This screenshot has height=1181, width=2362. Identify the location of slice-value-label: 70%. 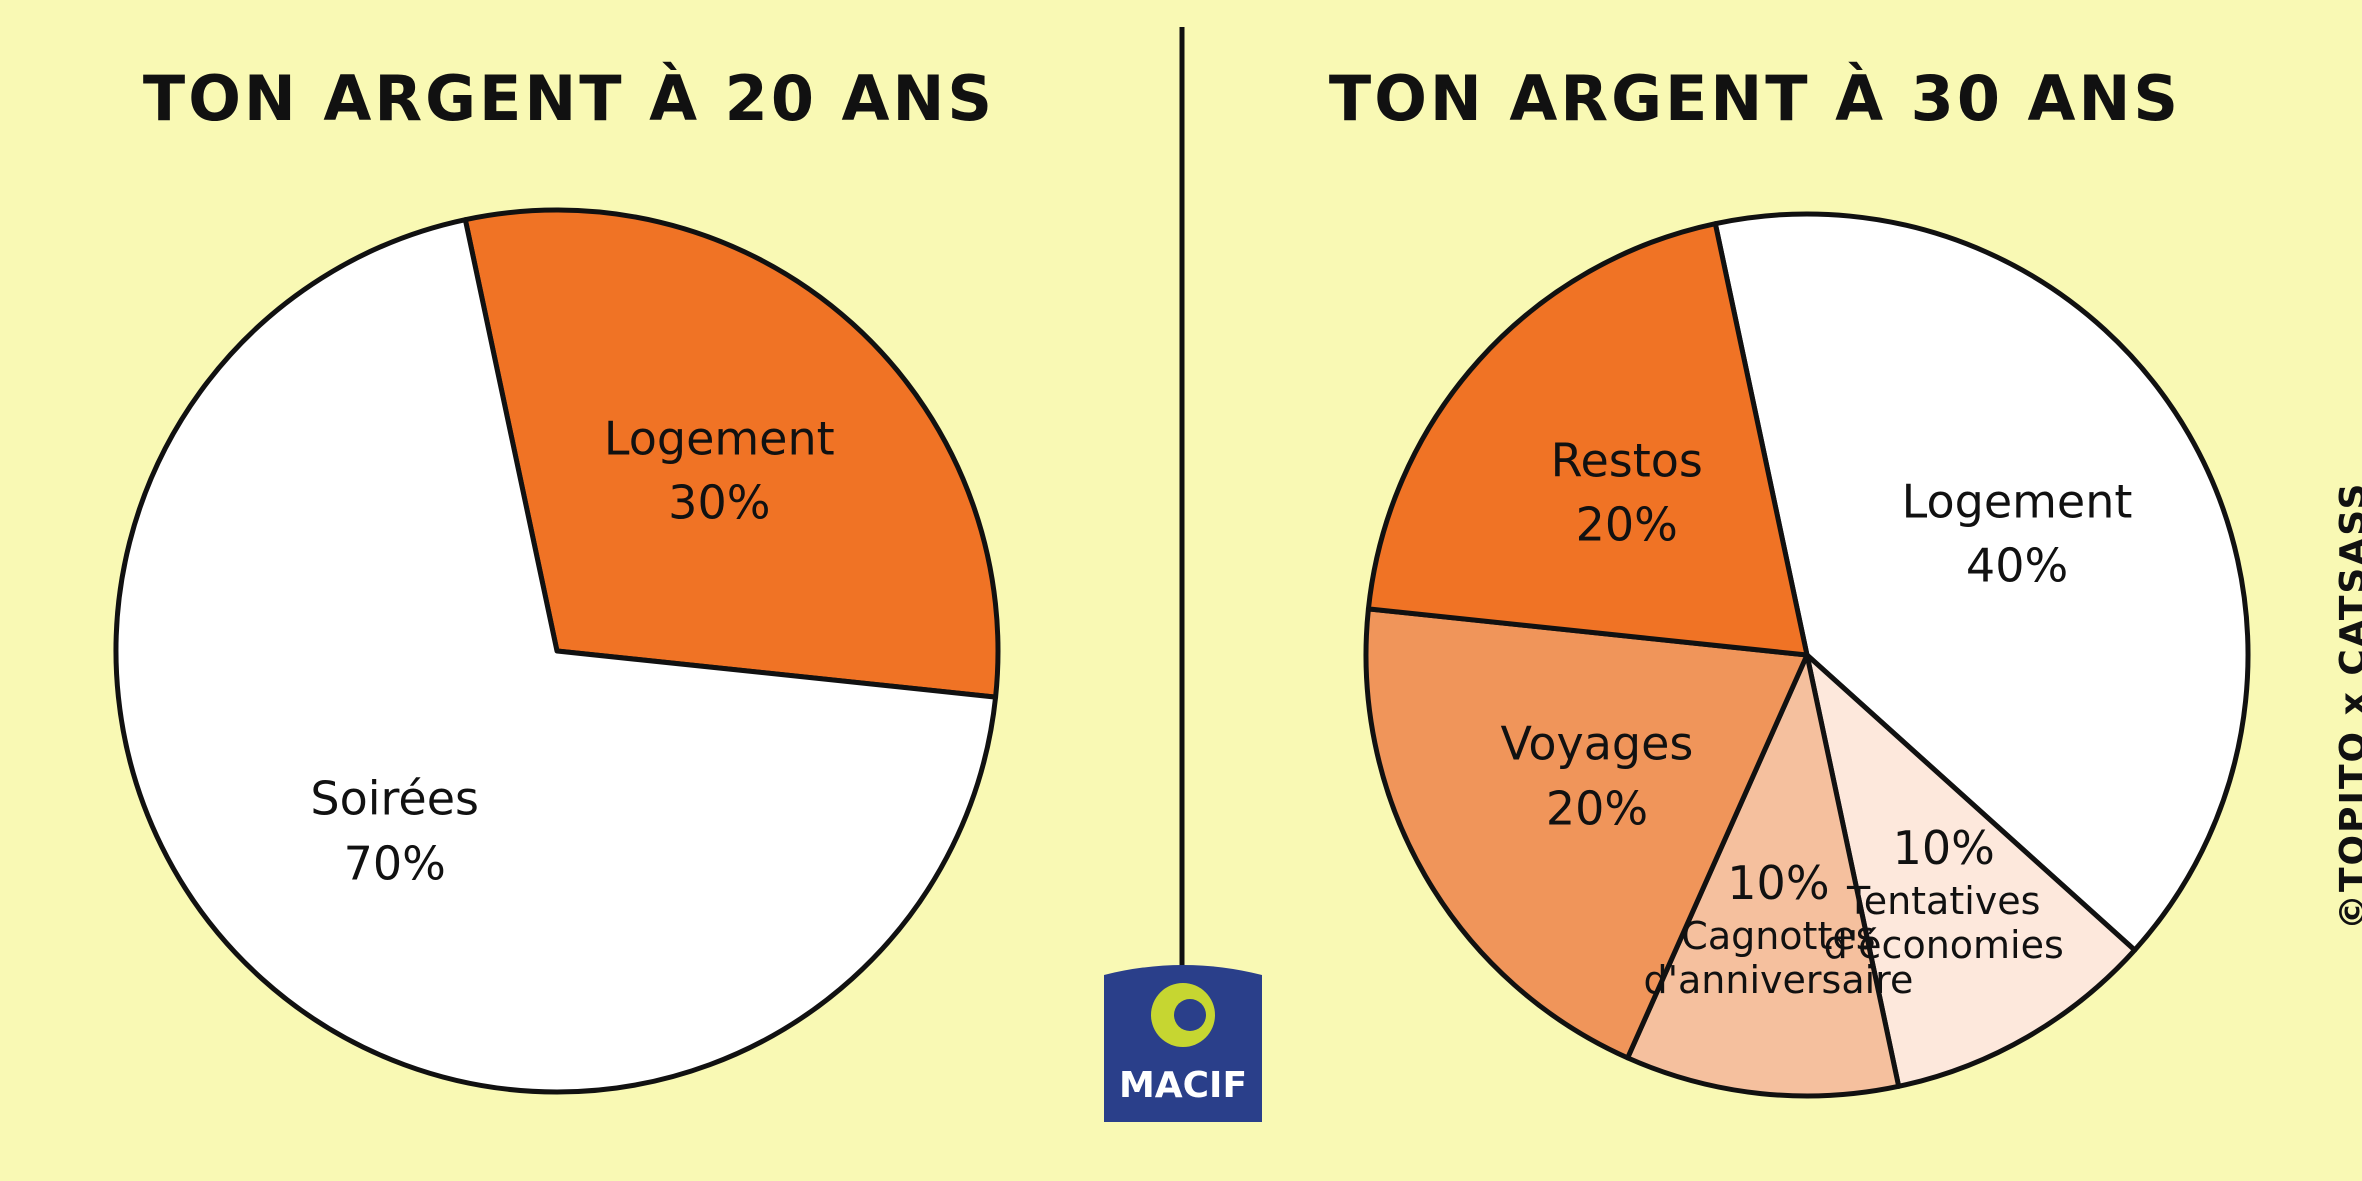
(394, 863).